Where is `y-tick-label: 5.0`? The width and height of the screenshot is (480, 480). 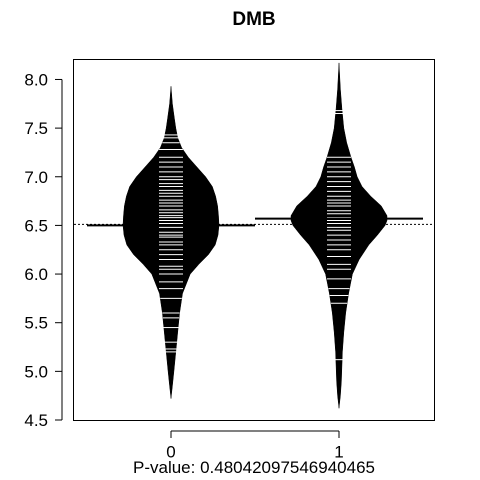
y-tick-label: 5.0 is located at coordinates (36, 371).